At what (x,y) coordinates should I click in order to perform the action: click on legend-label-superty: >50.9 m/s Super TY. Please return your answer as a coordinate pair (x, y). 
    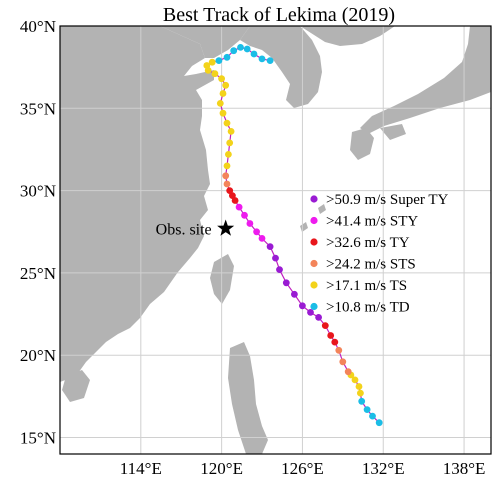
    Looking at the image, I should click on (387, 200).